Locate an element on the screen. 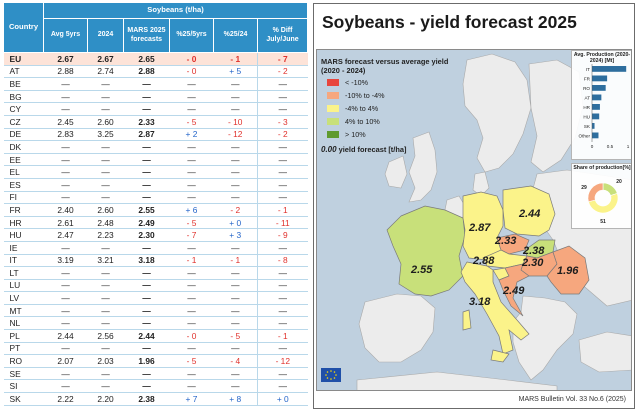  column-header: Avg 5yrs is located at coordinates (65, 35).